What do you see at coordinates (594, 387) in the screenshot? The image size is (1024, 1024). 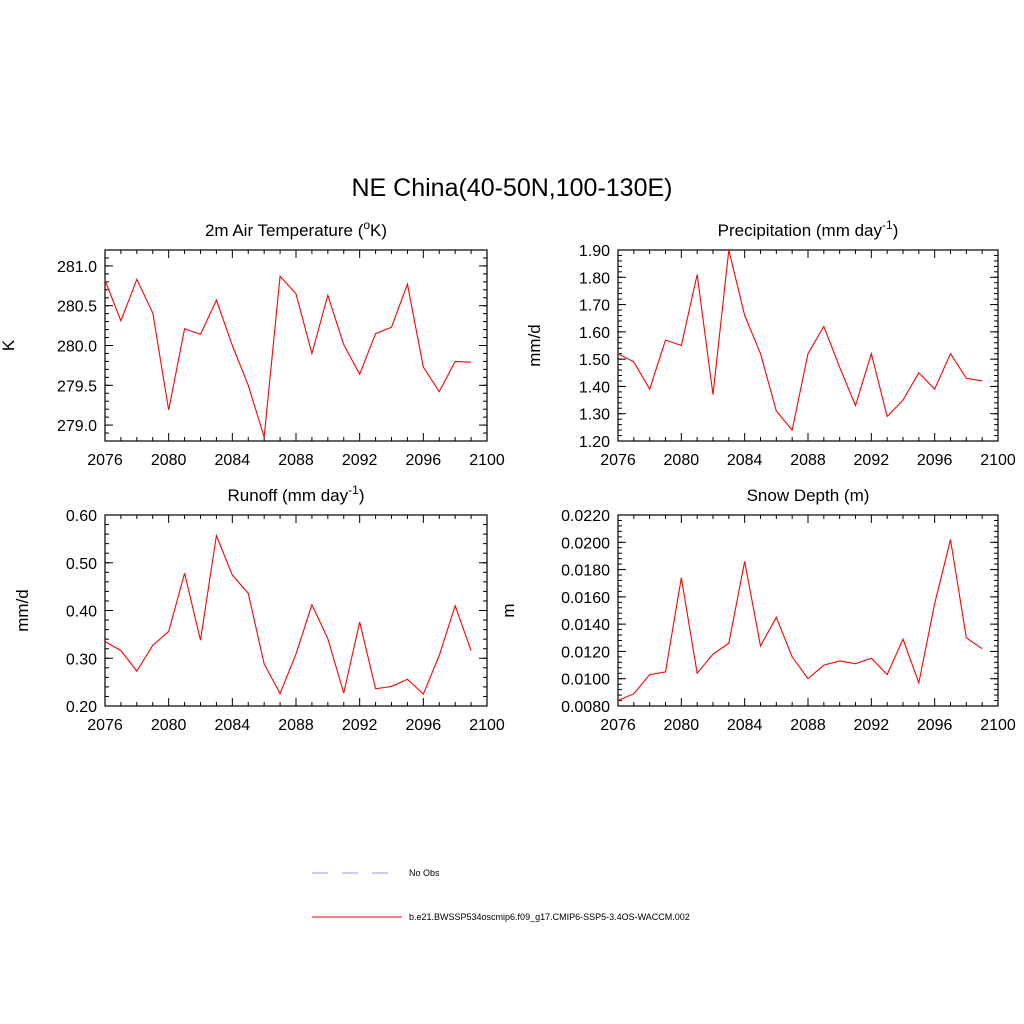 I see `y-tick-label: 1.40` at bounding box center [594, 387].